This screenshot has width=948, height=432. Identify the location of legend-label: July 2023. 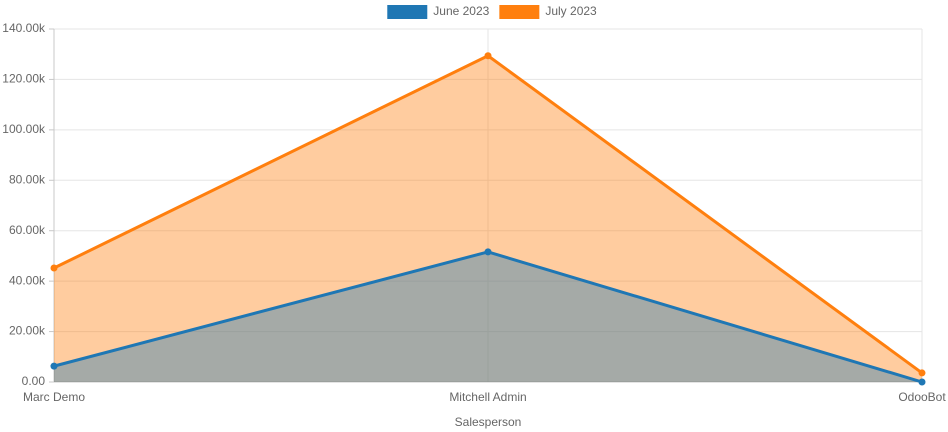
(571, 11).